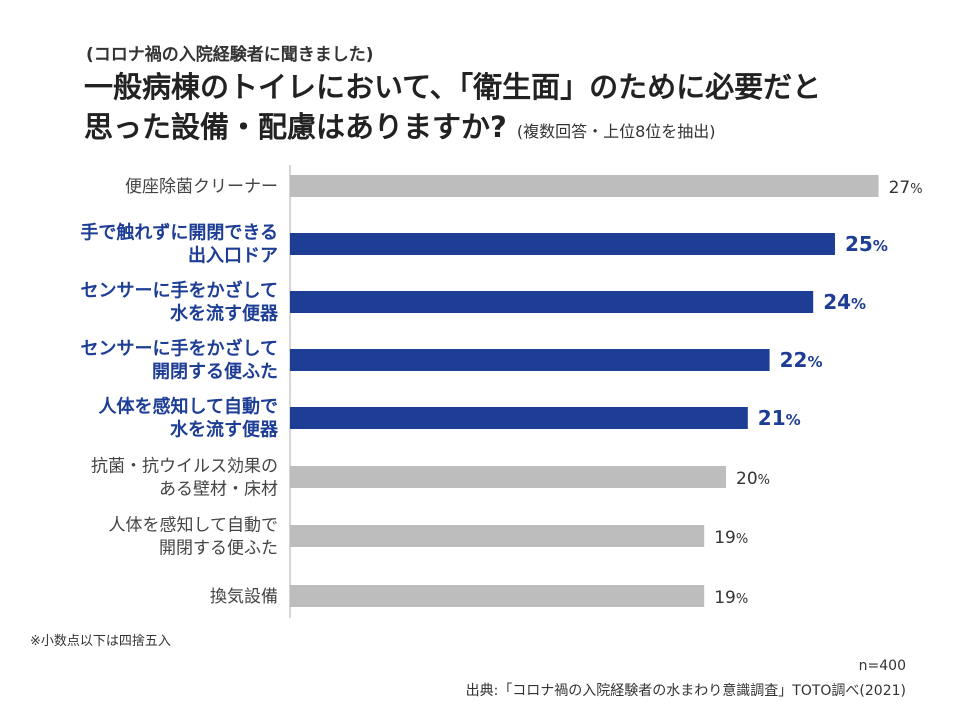  Describe the element at coordinates (453, 87) in the screenshot. I see `chart-title-line1: 一般病棟のトイレにおいて、「衛生面」のために必要だと` at that location.